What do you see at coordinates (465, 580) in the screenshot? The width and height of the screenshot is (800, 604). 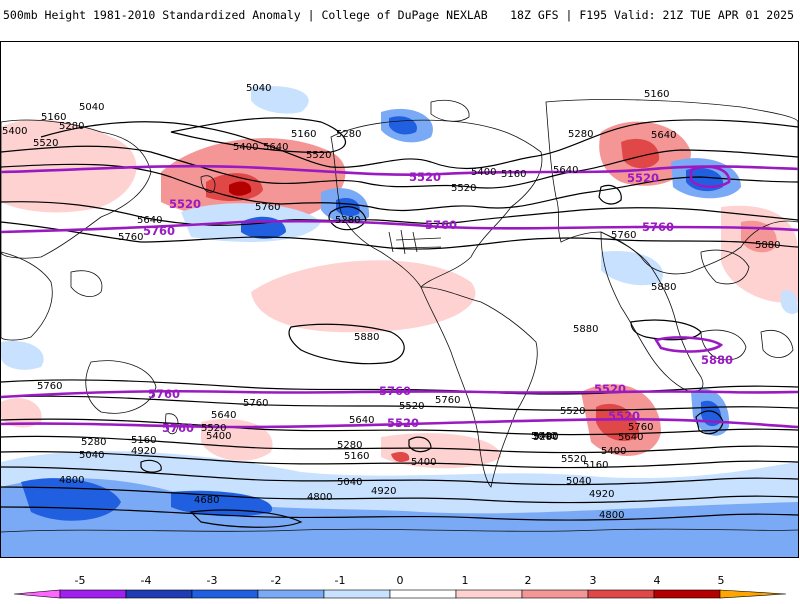 I see `colorbar-tick: 1` at bounding box center [465, 580].